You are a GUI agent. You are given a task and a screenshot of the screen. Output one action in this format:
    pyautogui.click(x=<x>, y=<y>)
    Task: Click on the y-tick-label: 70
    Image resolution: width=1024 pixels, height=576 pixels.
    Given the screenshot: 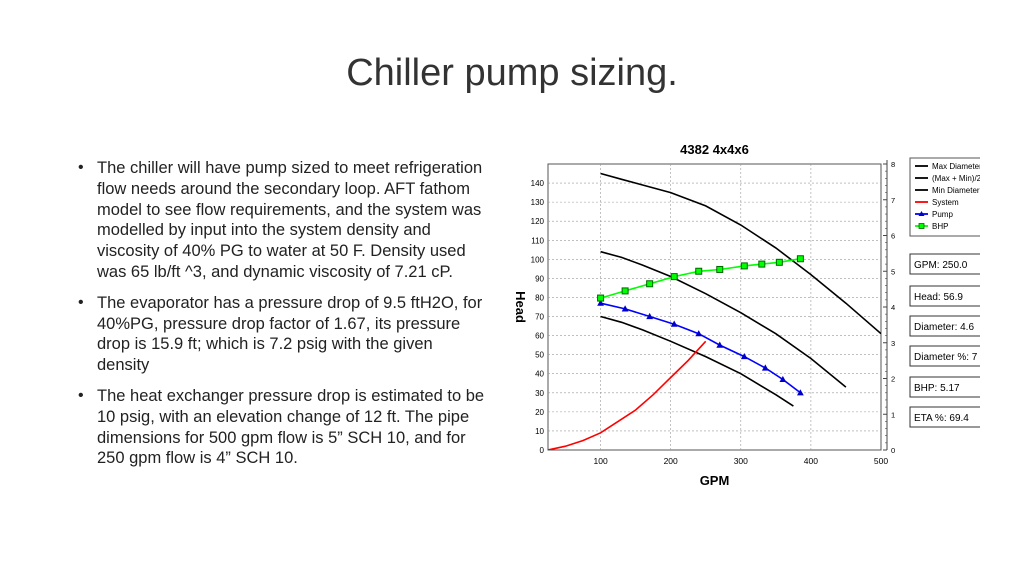 What is the action you would take?
    pyautogui.click(x=539, y=317)
    